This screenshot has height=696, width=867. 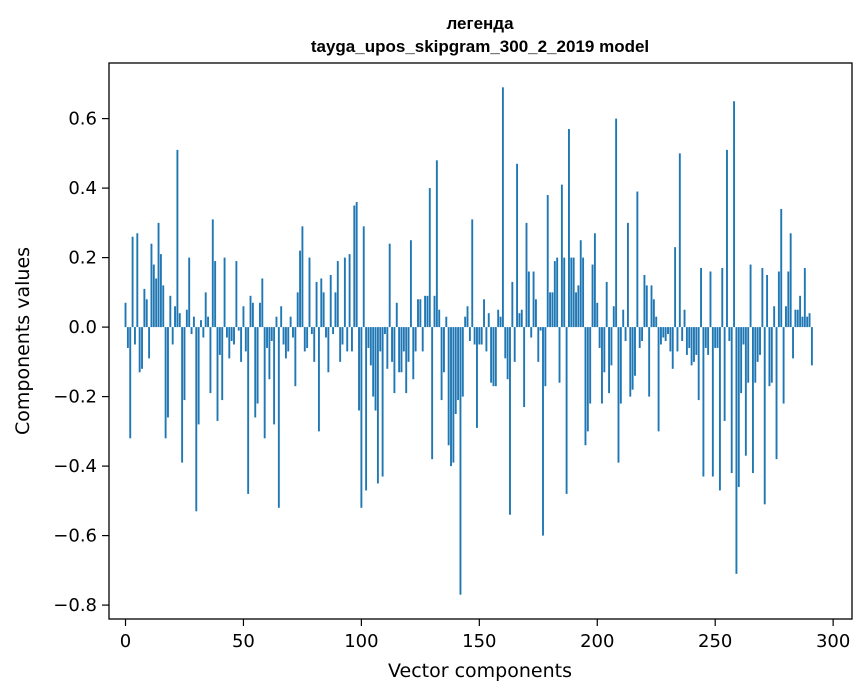 What do you see at coordinates (485, 635) in the screenshot?
I see `x-axis: 0 50 100 150 200 250 300` at bounding box center [485, 635].